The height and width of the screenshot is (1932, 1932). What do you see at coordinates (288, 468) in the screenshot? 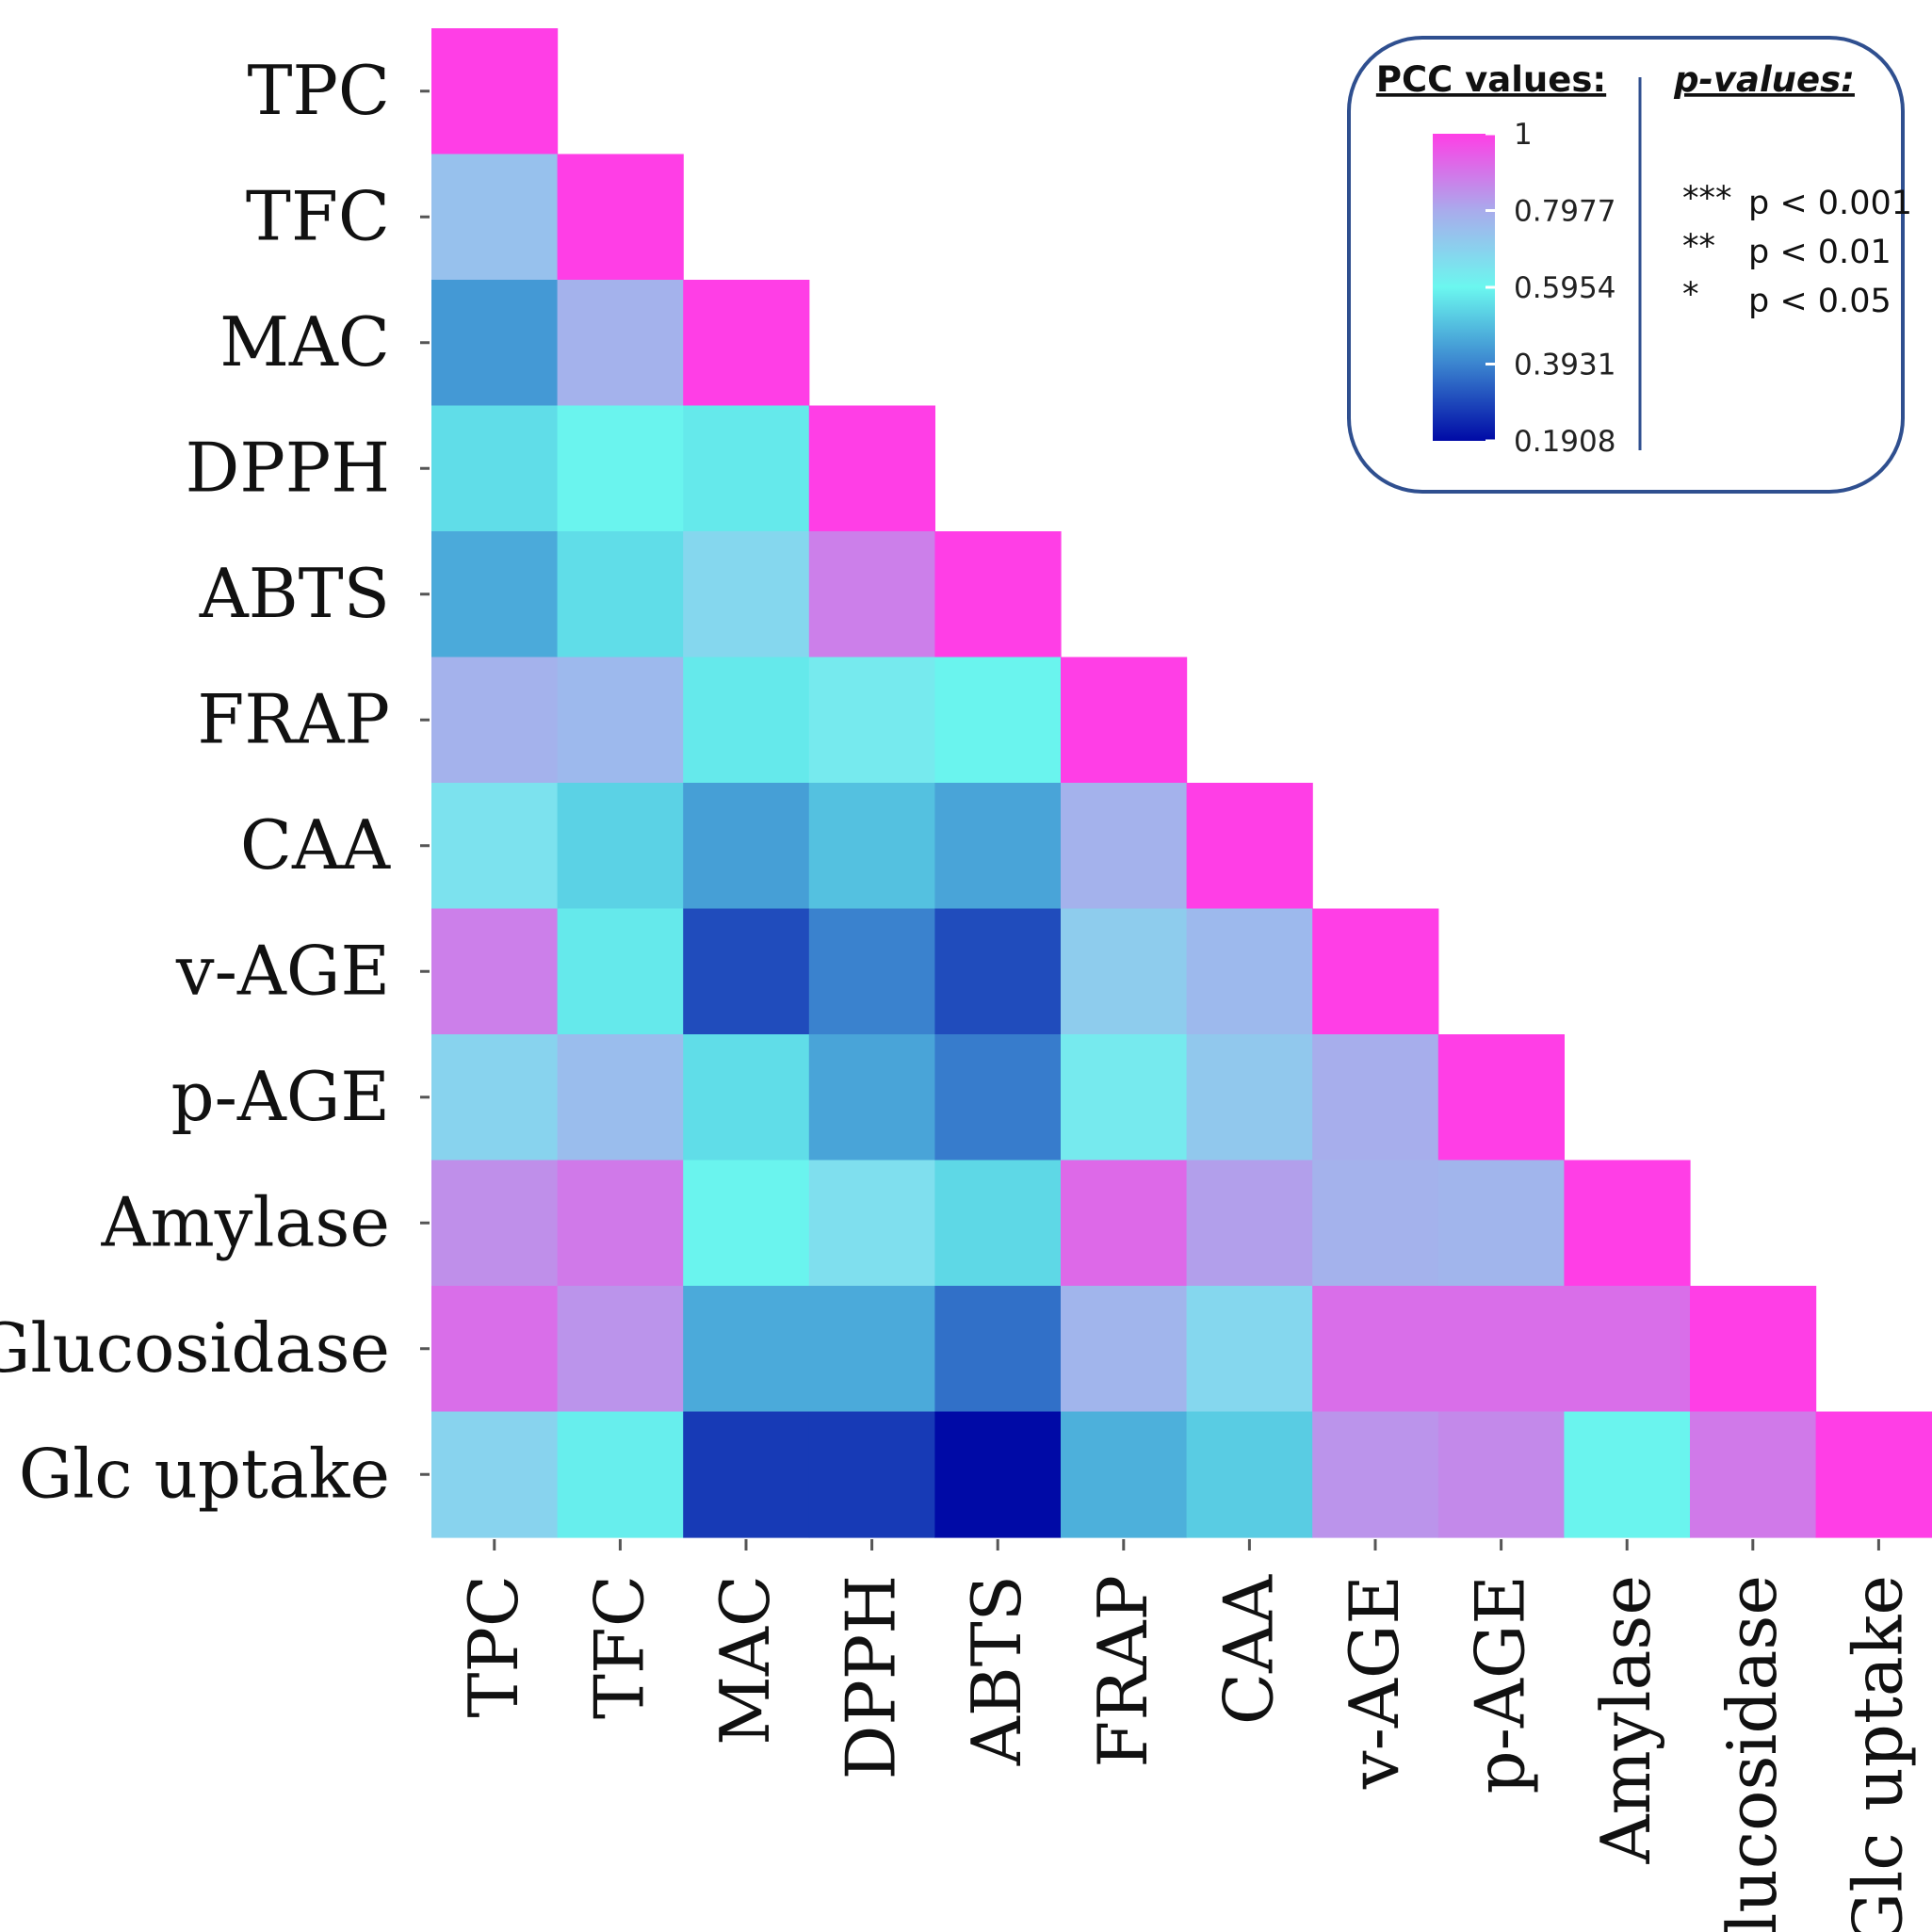
I see `y-tick-label: DPPH` at bounding box center [288, 468].